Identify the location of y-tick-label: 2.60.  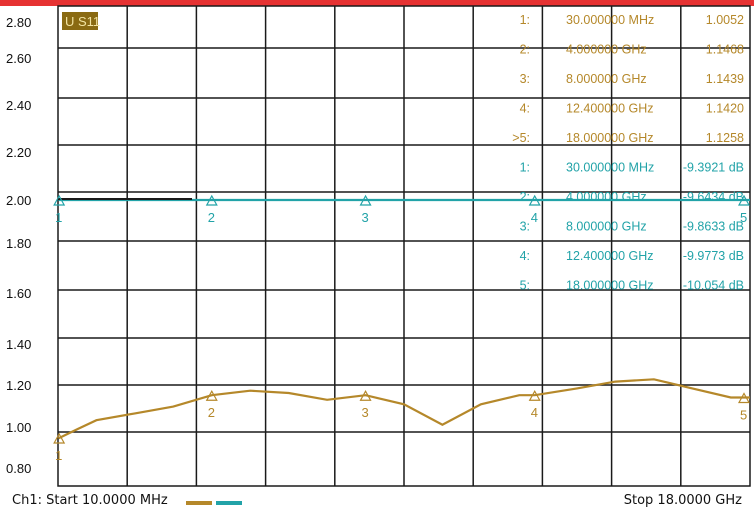
(18, 58).